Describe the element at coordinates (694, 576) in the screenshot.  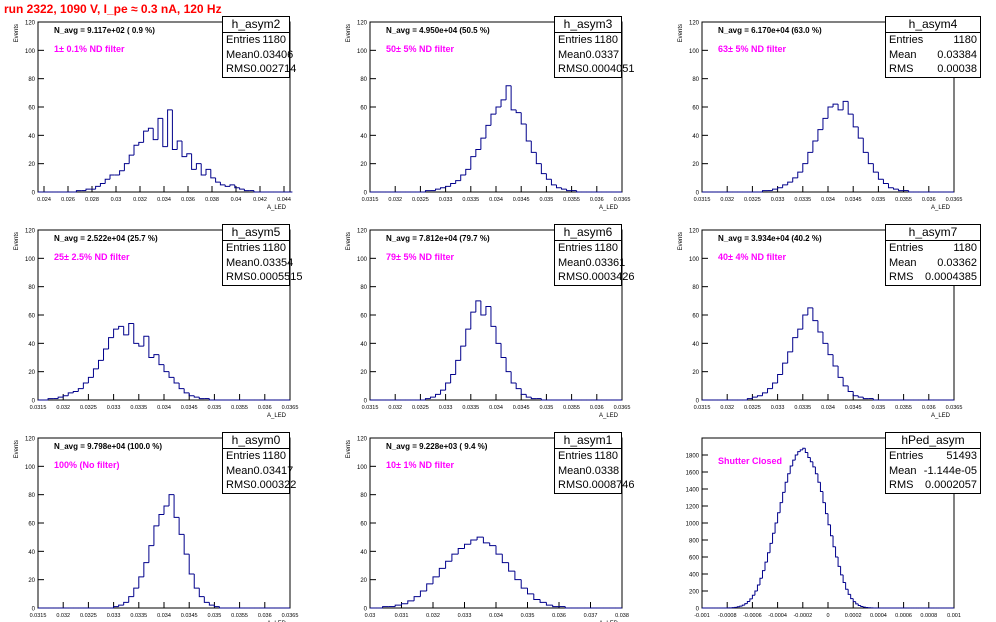
I see `y-tick-label: 400` at that location.